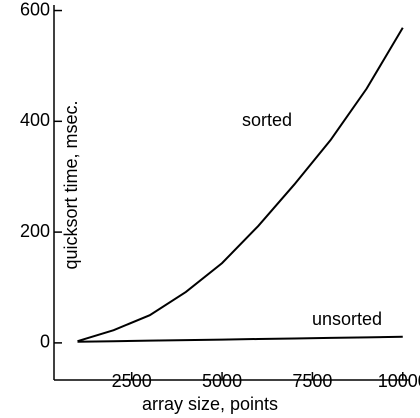 The image size is (420, 418). I want to click on y-tick-label: 600, so click(35, 9).